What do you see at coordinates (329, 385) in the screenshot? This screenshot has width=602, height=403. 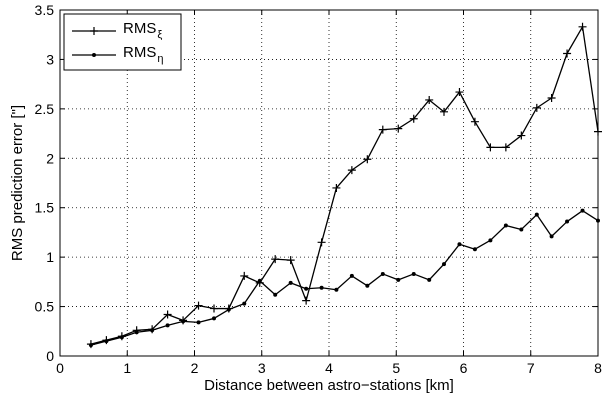 I see `x-axis-label: Distance between astro−stations [km]` at bounding box center [329, 385].